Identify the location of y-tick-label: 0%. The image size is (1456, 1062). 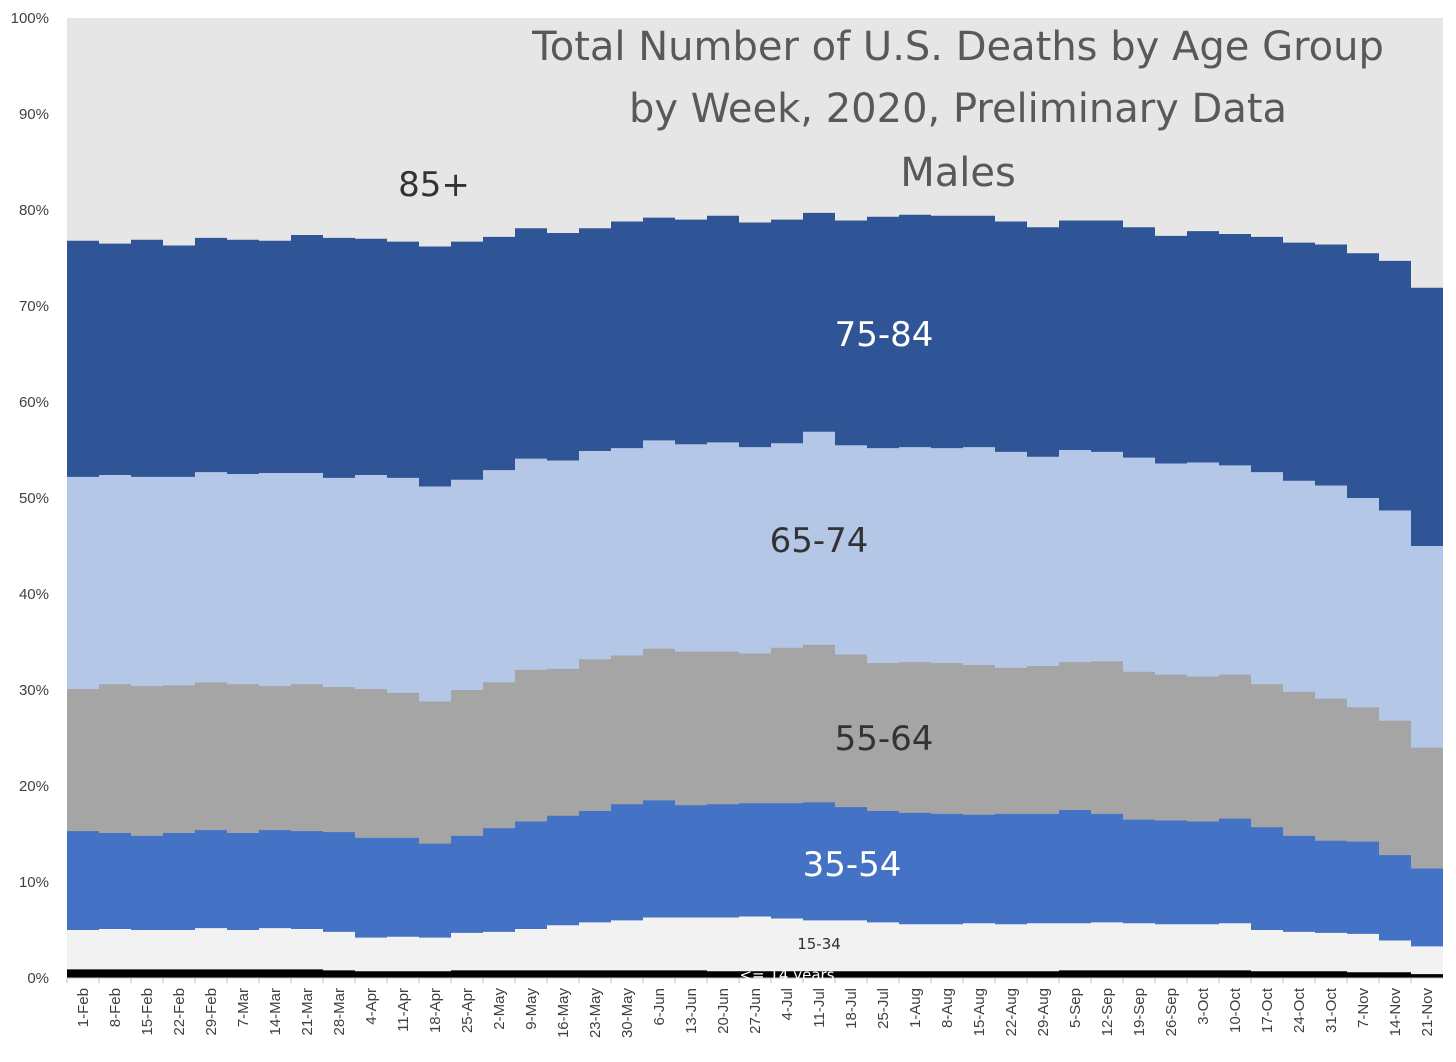
(38, 978).